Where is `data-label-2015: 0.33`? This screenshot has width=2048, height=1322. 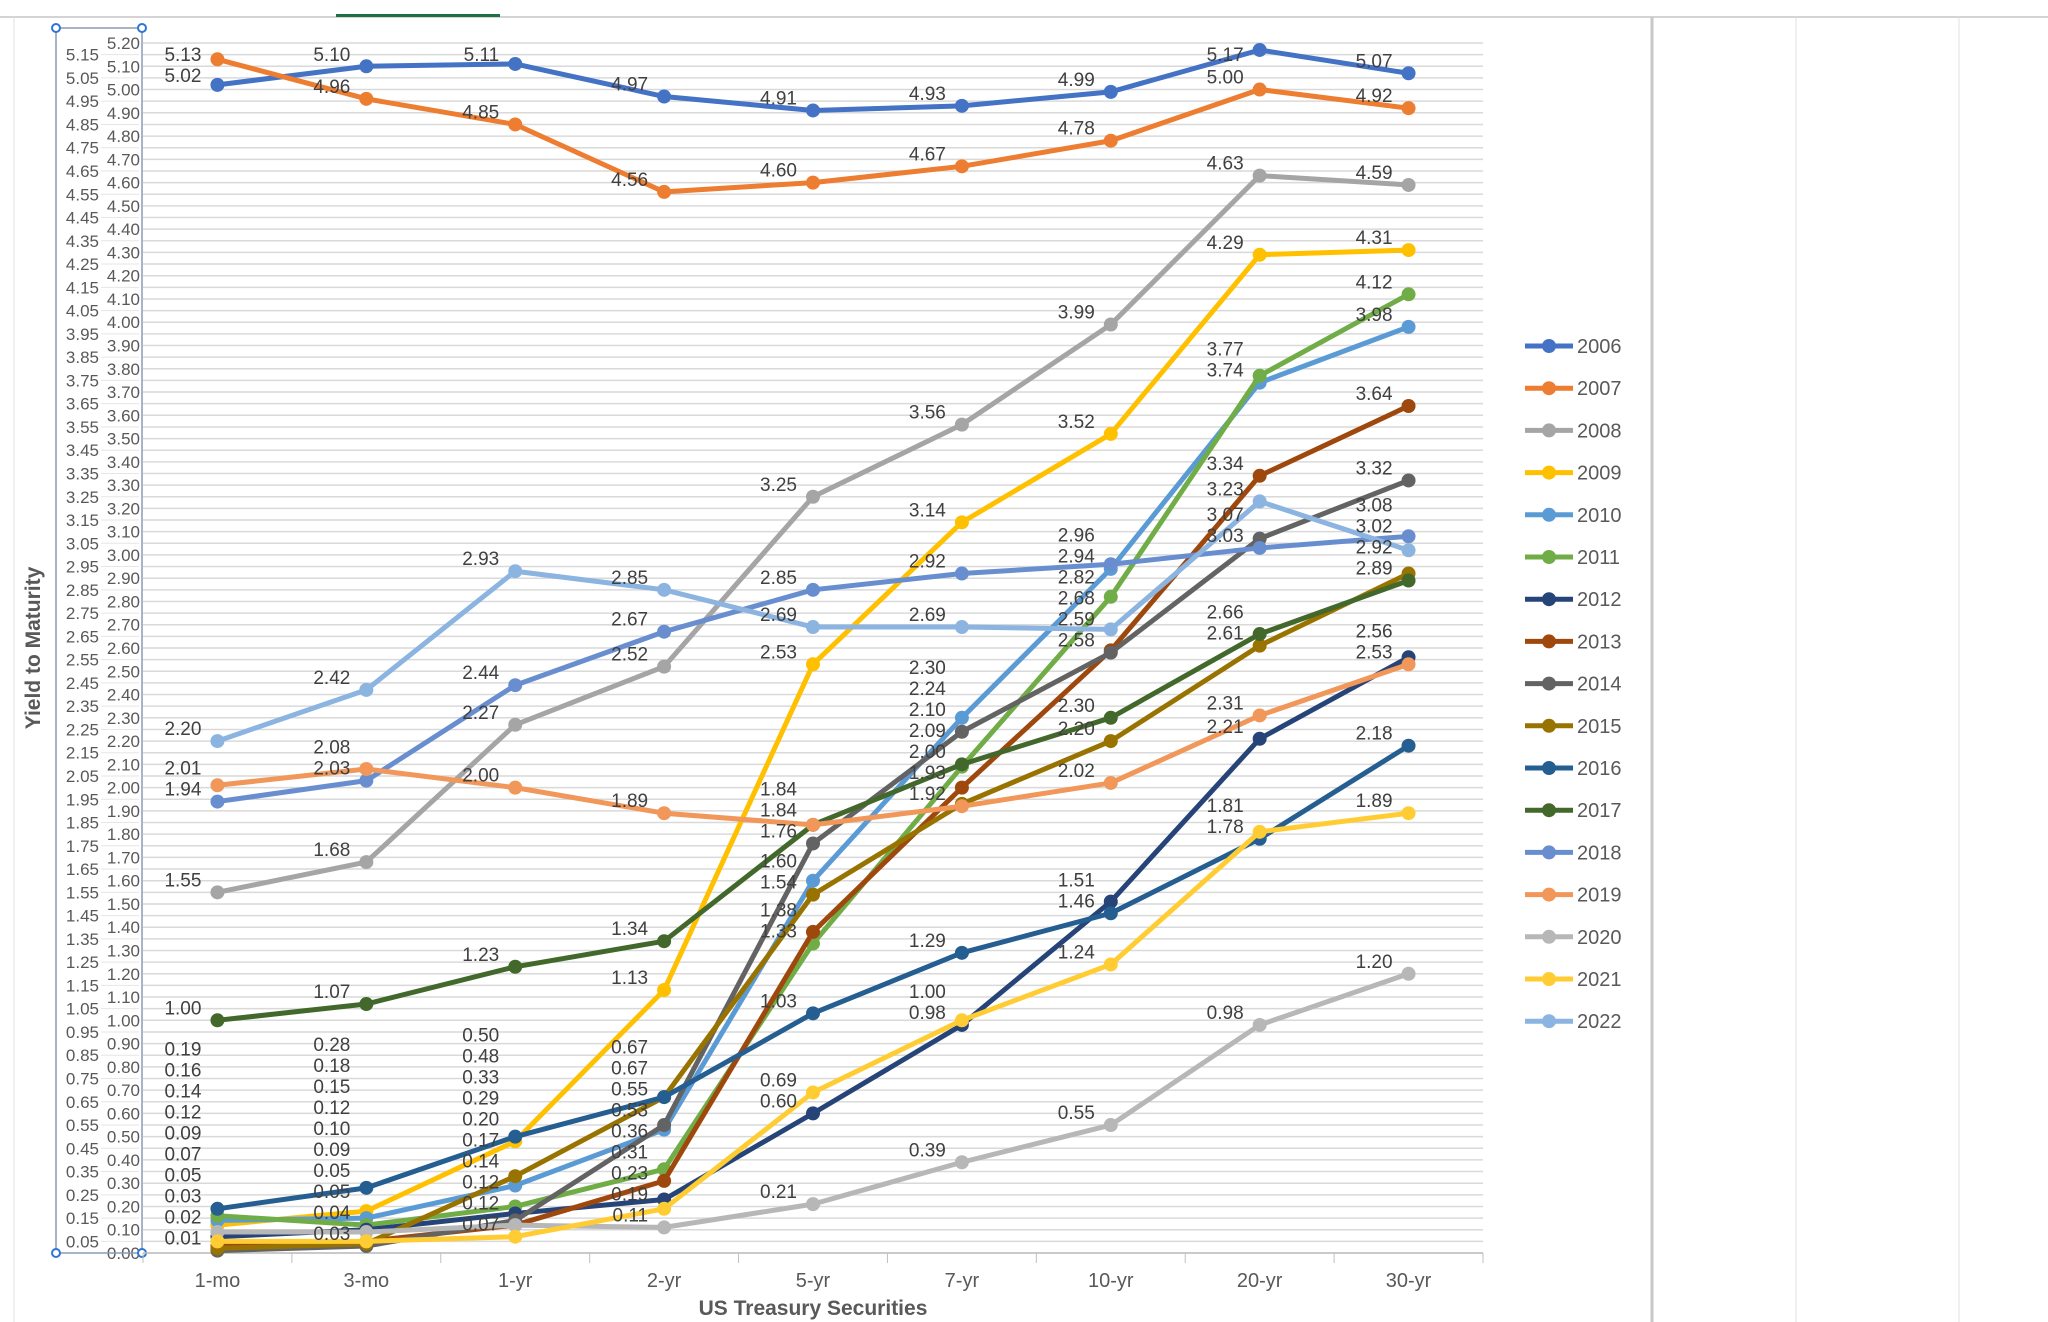
data-label-2015: 0.33 is located at coordinates (480, 1078).